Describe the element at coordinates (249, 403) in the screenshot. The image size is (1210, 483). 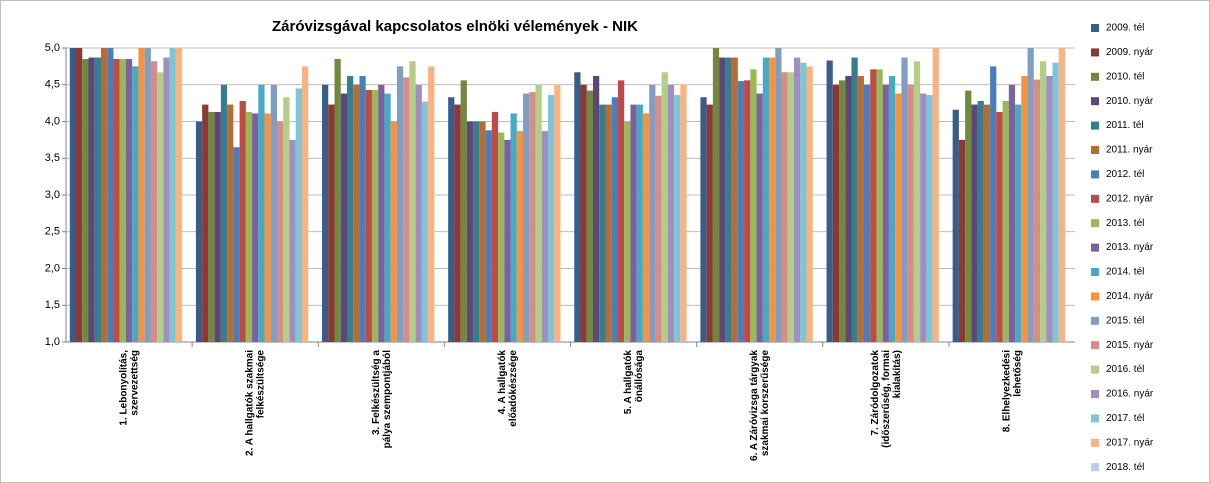
I see `x-tick-label-line: 2. A hallgatók szakmai` at that location.